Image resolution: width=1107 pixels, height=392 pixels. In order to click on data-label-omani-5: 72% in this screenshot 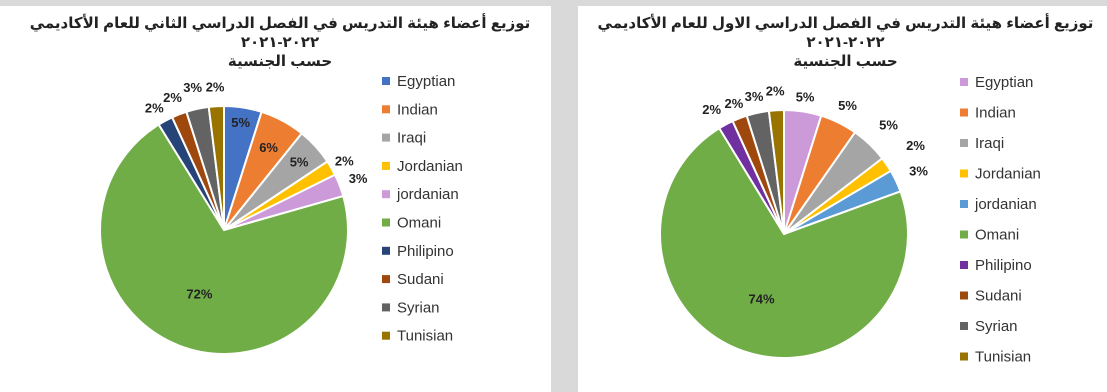, I will do `click(199, 294)`.